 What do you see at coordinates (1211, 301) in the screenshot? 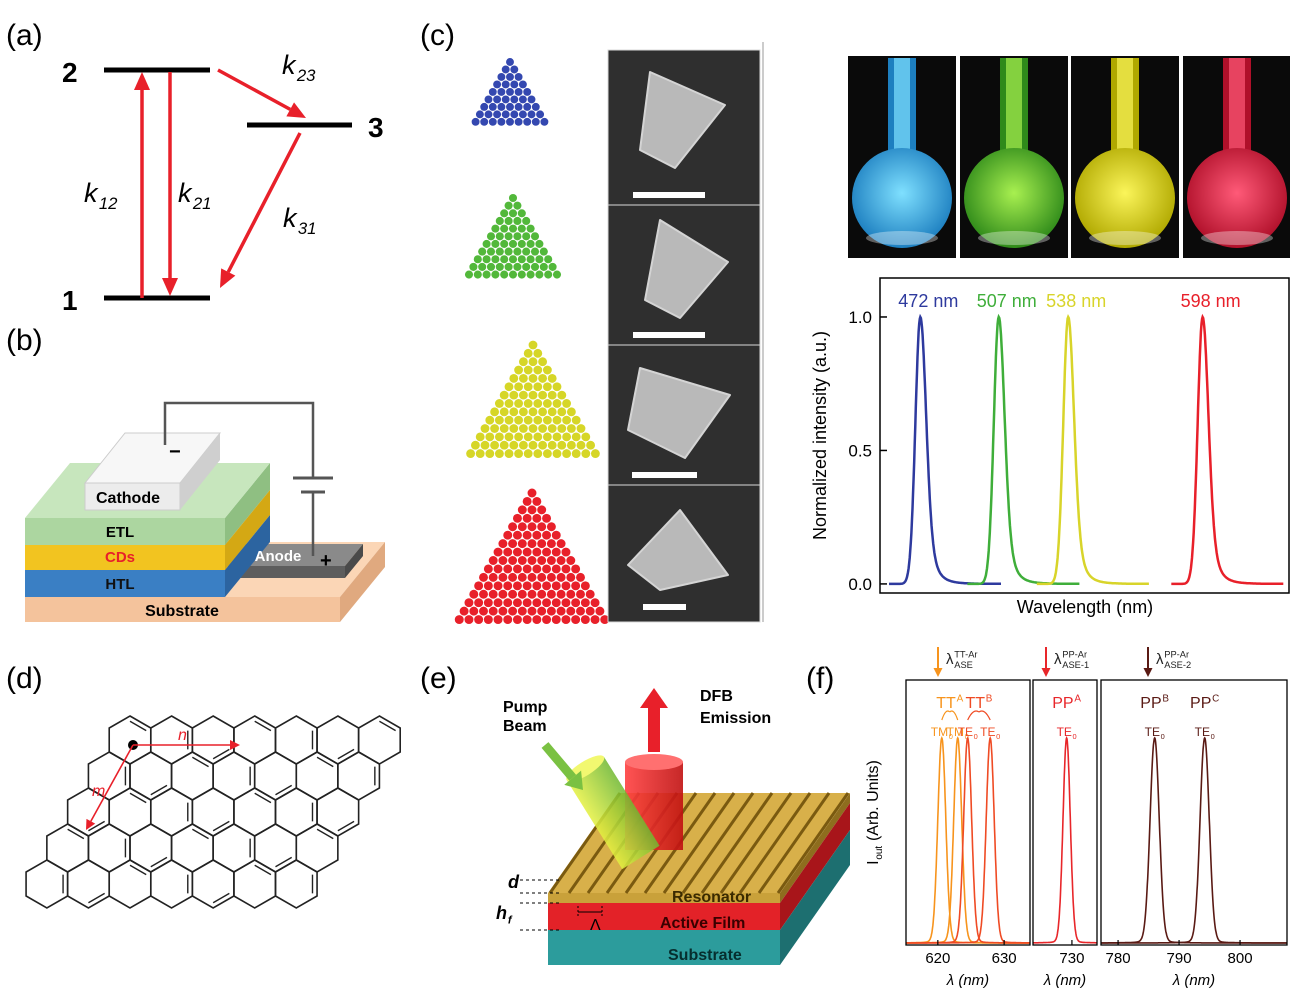
I see `peak-label: 598 nm` at bounding box center [1211, 301].